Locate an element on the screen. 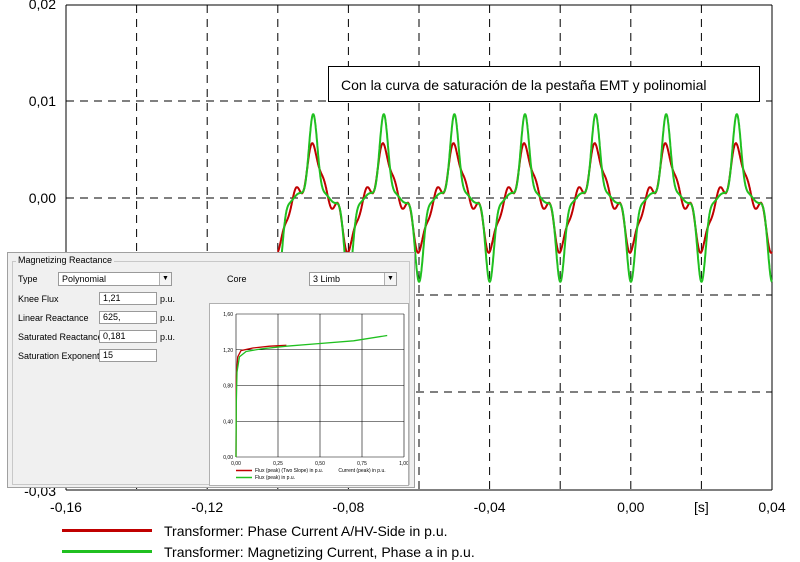  x-tick-label: -0,12 is located at coordinates (207, 507).